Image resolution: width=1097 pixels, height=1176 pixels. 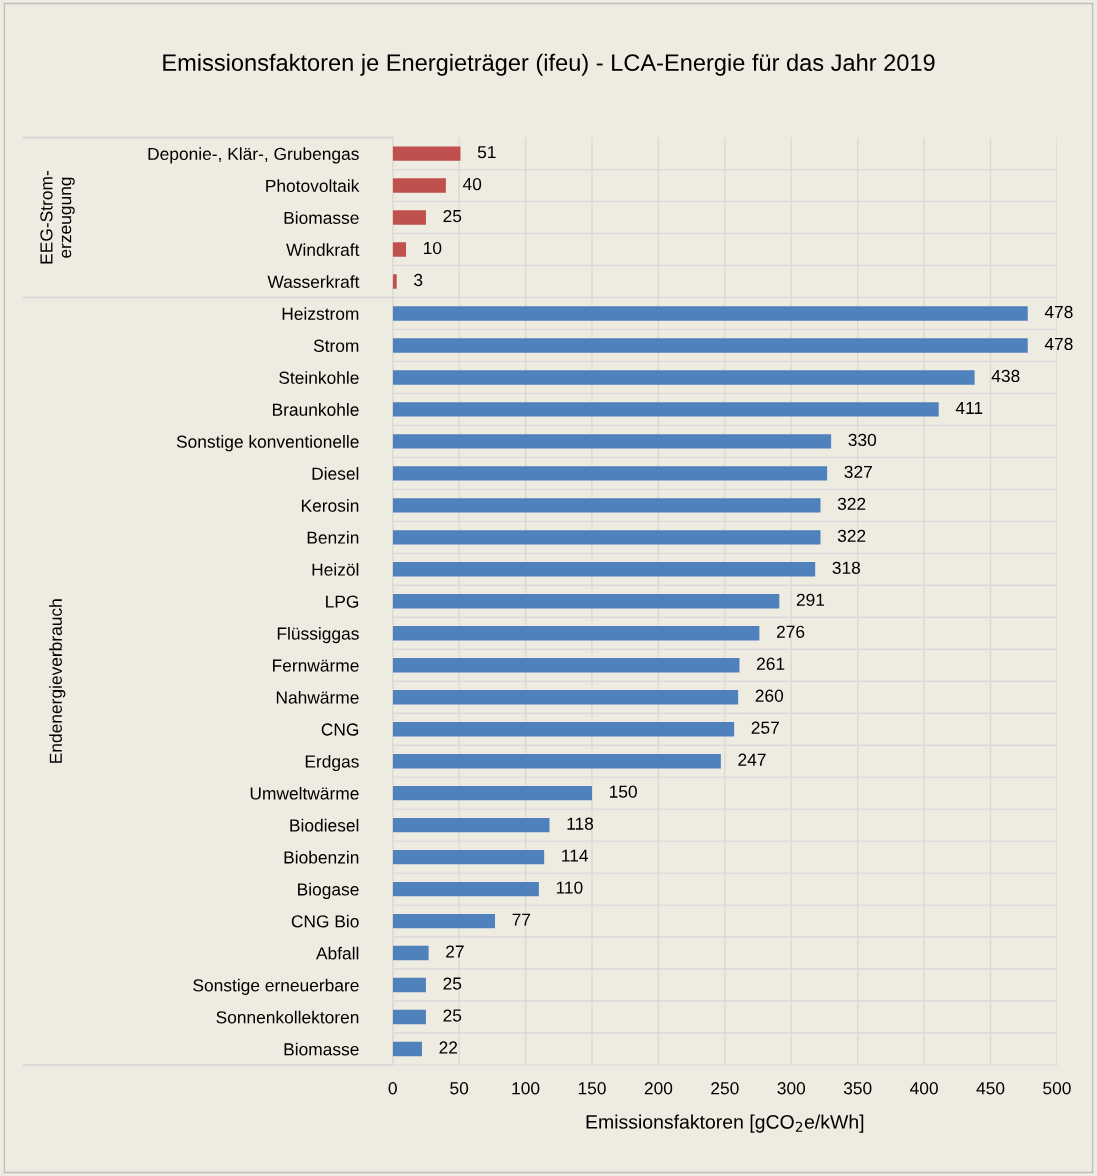 I want to click on y-tick-label: LPG, so click(x=342, y=601).